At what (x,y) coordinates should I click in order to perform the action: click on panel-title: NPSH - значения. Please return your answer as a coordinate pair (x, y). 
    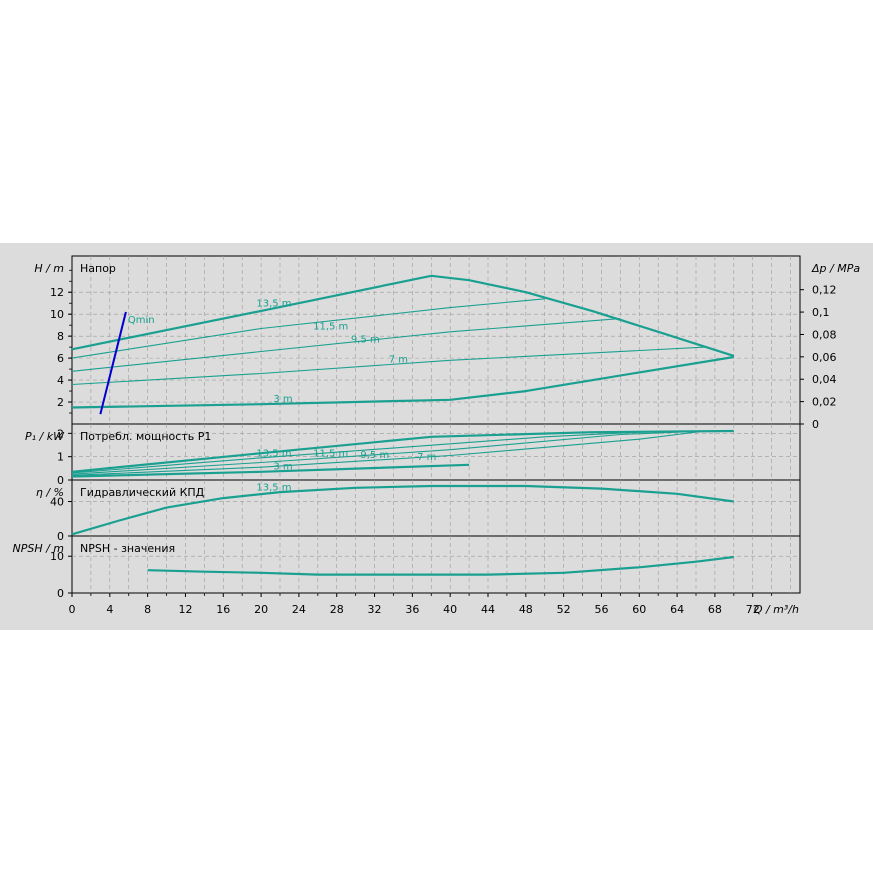
    Looking at the image, I should click on (127, 548).